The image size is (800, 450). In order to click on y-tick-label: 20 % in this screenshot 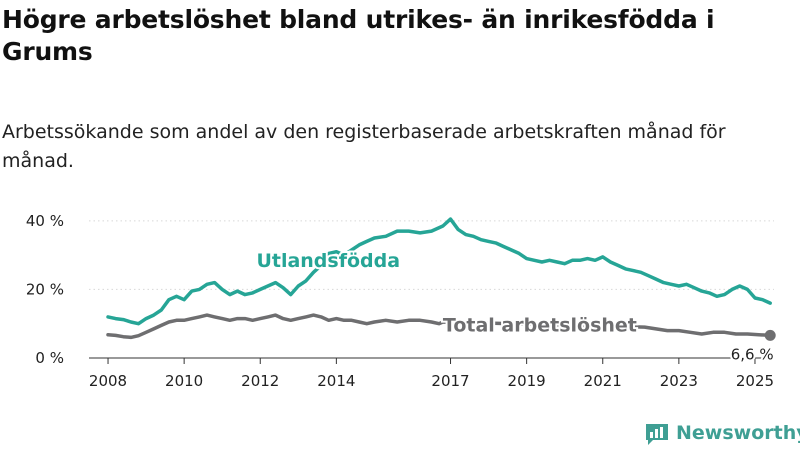, I will do `click(45, 289)`.